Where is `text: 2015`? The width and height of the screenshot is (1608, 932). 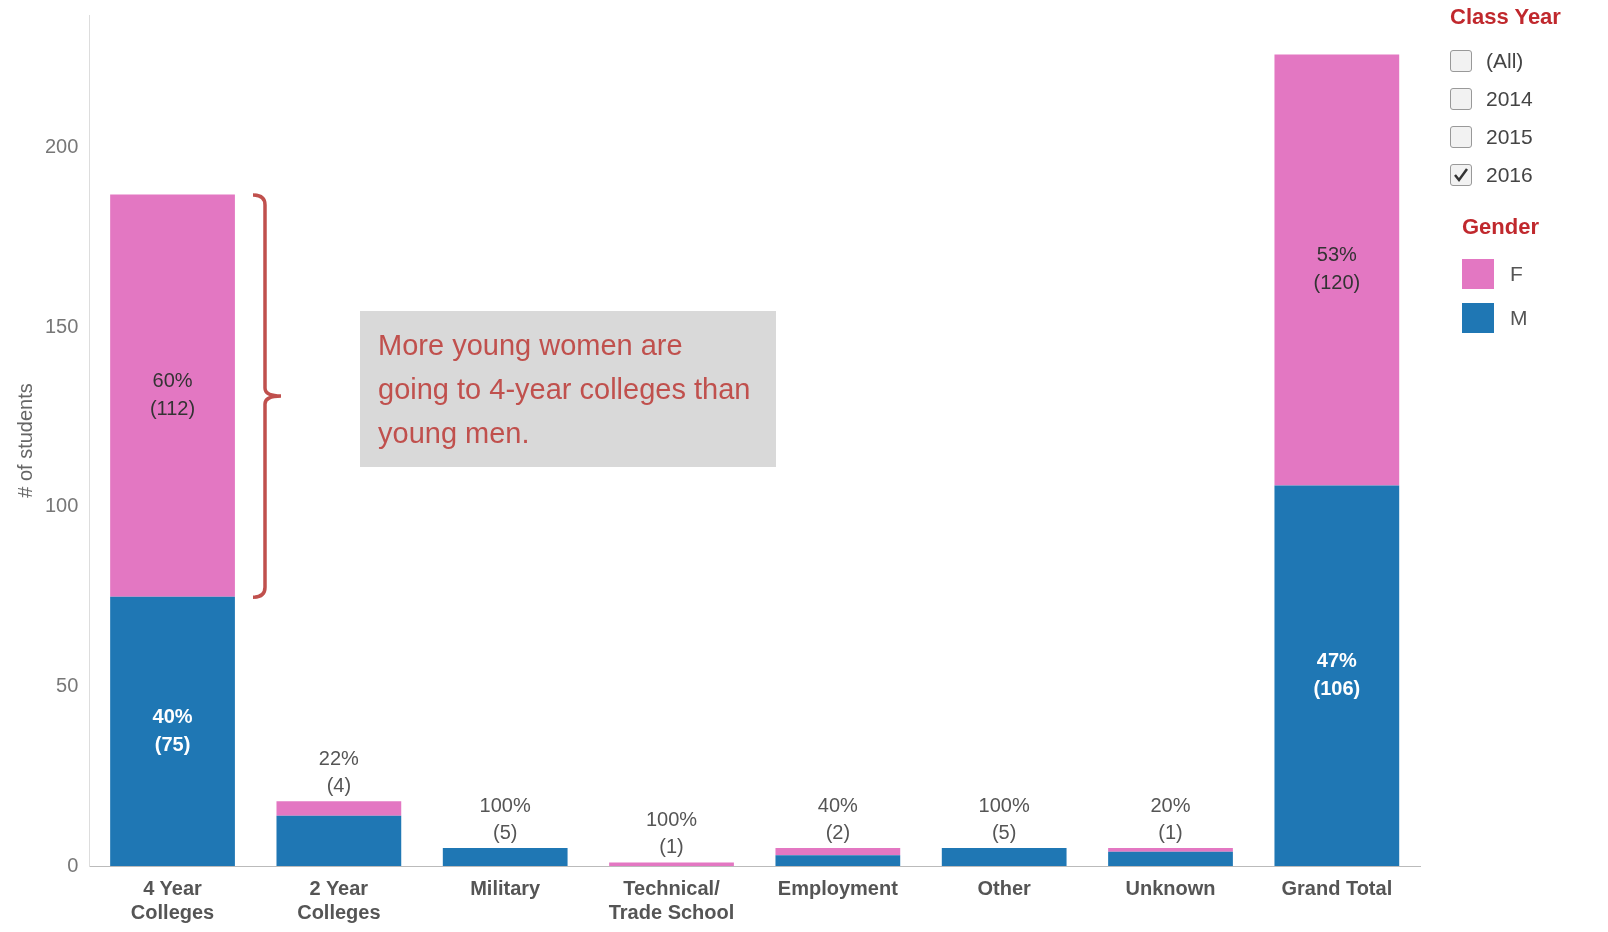 text: 2015 is located at coordinates (1509, 137).